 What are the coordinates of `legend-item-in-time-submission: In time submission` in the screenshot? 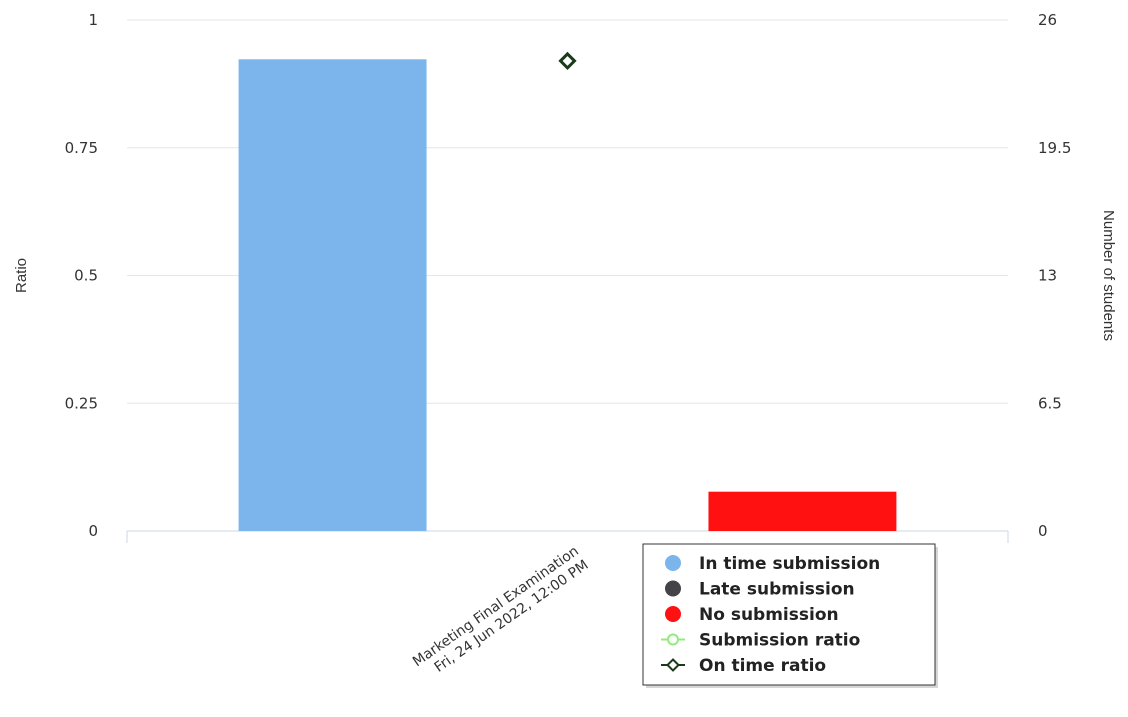 It's located at (772, 564).